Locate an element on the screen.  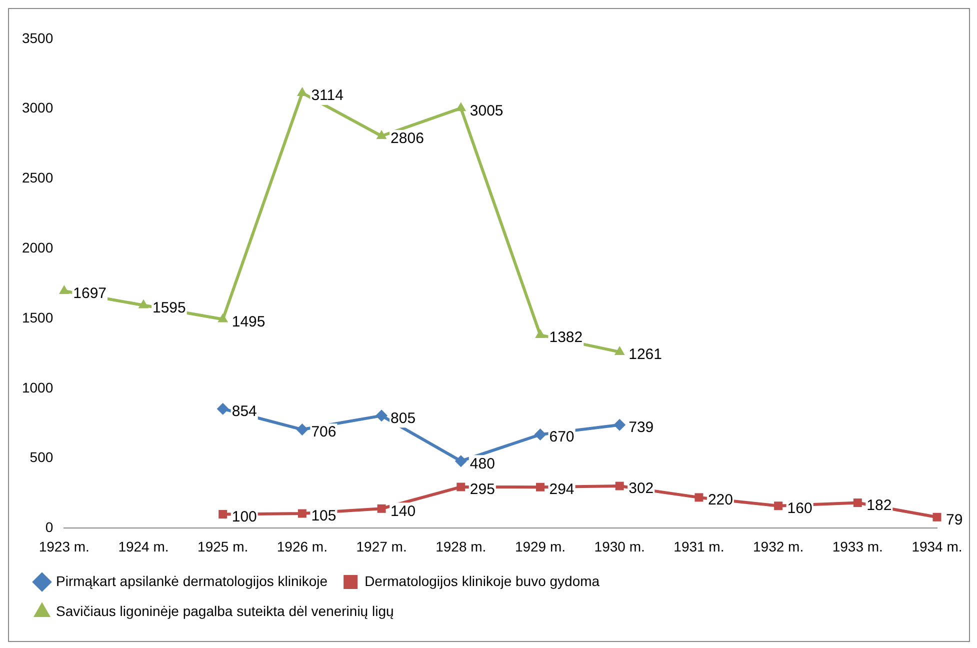
data-label: 294 is located at coordinates (561, 489).